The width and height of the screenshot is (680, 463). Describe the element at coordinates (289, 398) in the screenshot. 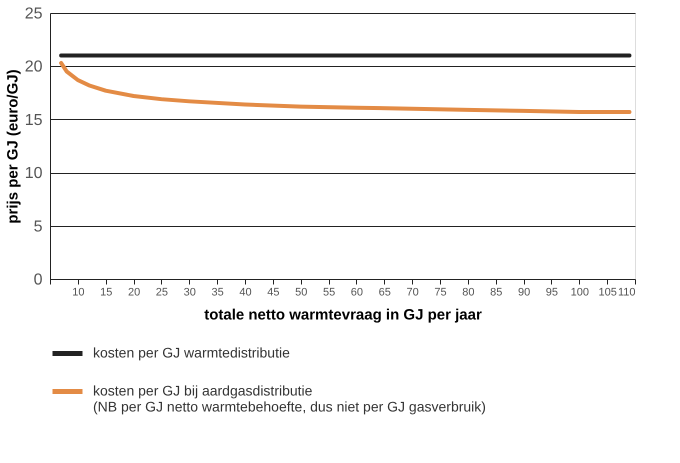

I see `legend-label: kosten per GJ bij aardgasdistributie (NB per GJ netto warmtebehoefte, dus niet per GJ gasverbruik)` at that location.